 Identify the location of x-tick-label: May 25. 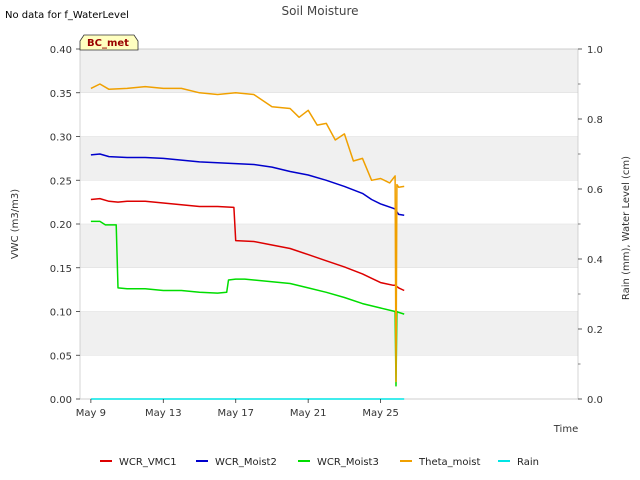
(380, 413).